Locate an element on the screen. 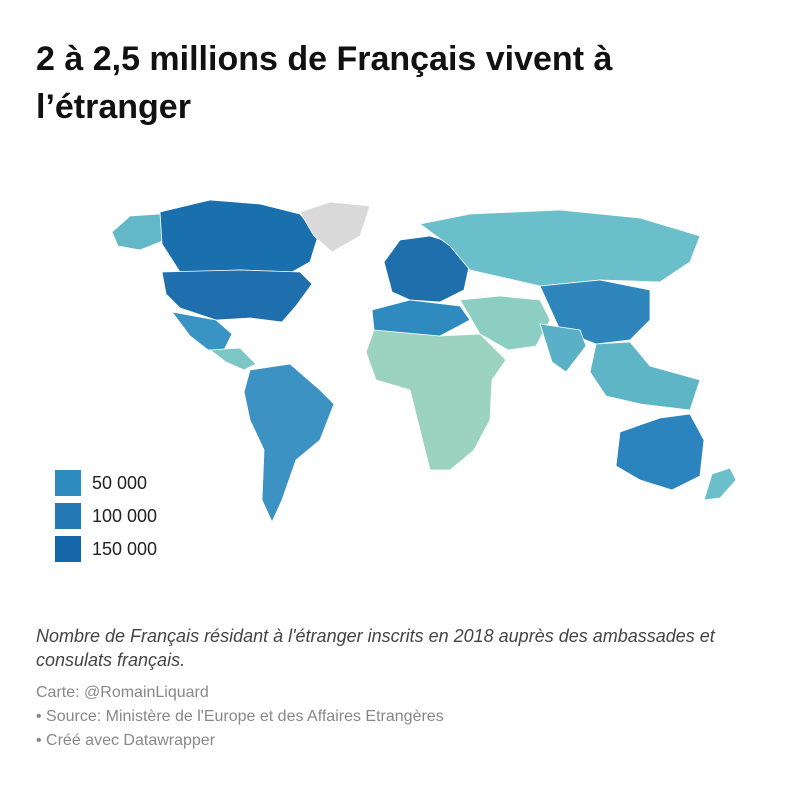  title-line: 2 à 2,5 millions de Français vivent à is located at coordinates (324, 59).